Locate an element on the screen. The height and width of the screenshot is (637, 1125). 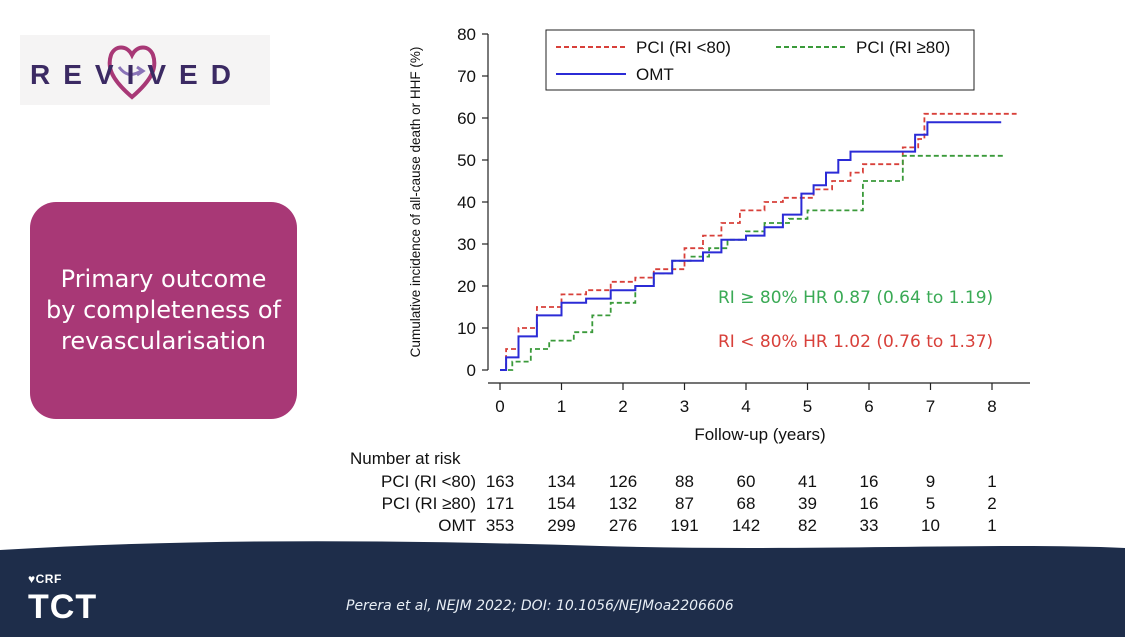
x-tick-label: 8 is located at coordinates (991, 406).